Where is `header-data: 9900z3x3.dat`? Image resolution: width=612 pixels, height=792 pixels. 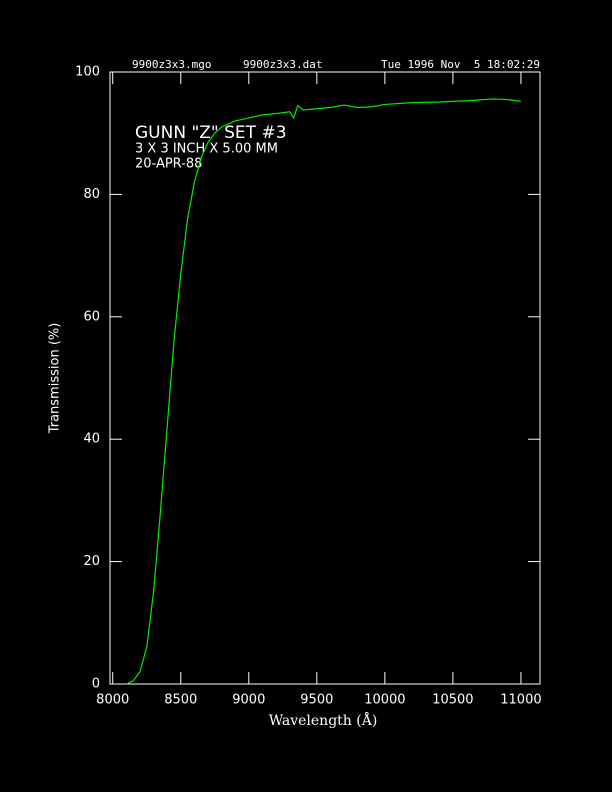
header-data: 9900z3x3.dat is located at coordinates (282, 64).